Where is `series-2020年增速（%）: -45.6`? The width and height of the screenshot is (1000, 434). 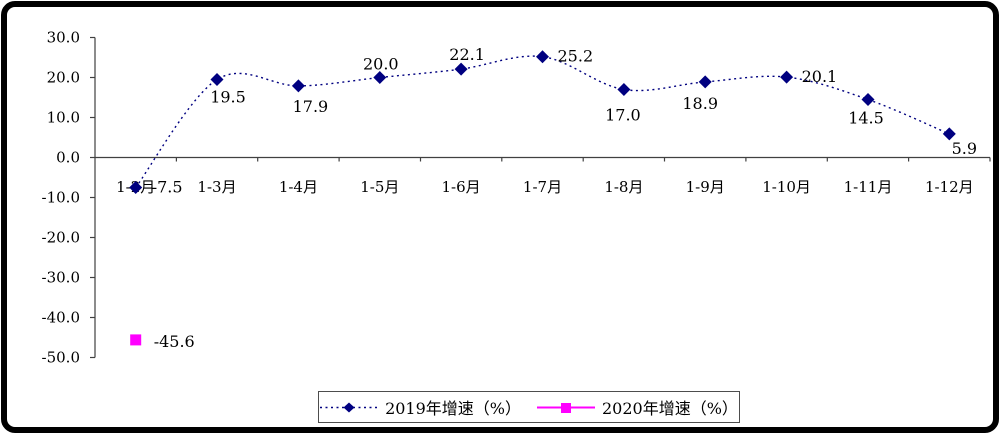 series-2020年增速（%）: -45.6 is located at coordinates (162, 341).